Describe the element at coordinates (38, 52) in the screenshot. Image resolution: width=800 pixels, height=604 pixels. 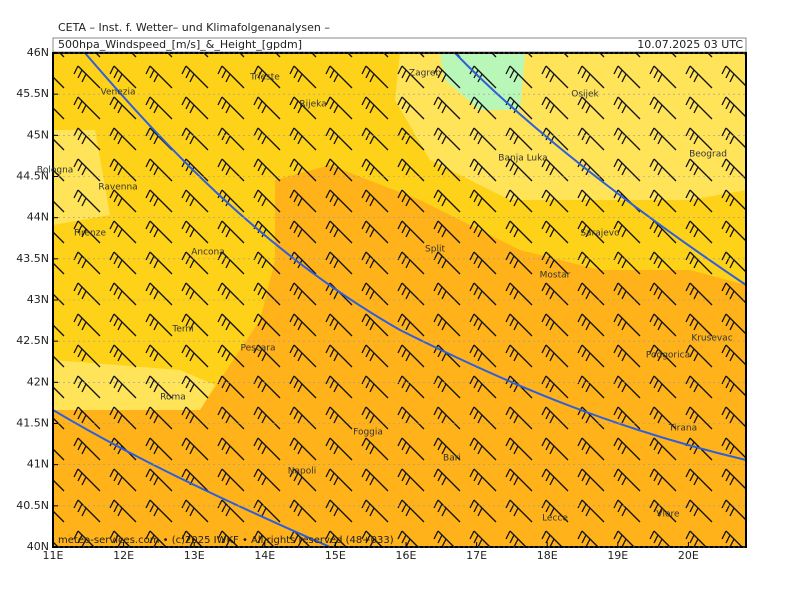
I see `lat-label: 46N` at that location.